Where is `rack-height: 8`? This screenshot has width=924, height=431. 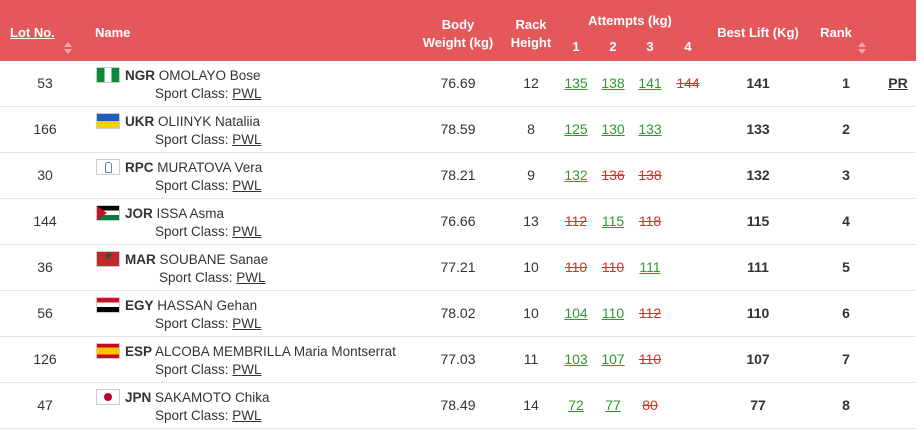 rack-height: 8 is located at coordinates (531, 129).